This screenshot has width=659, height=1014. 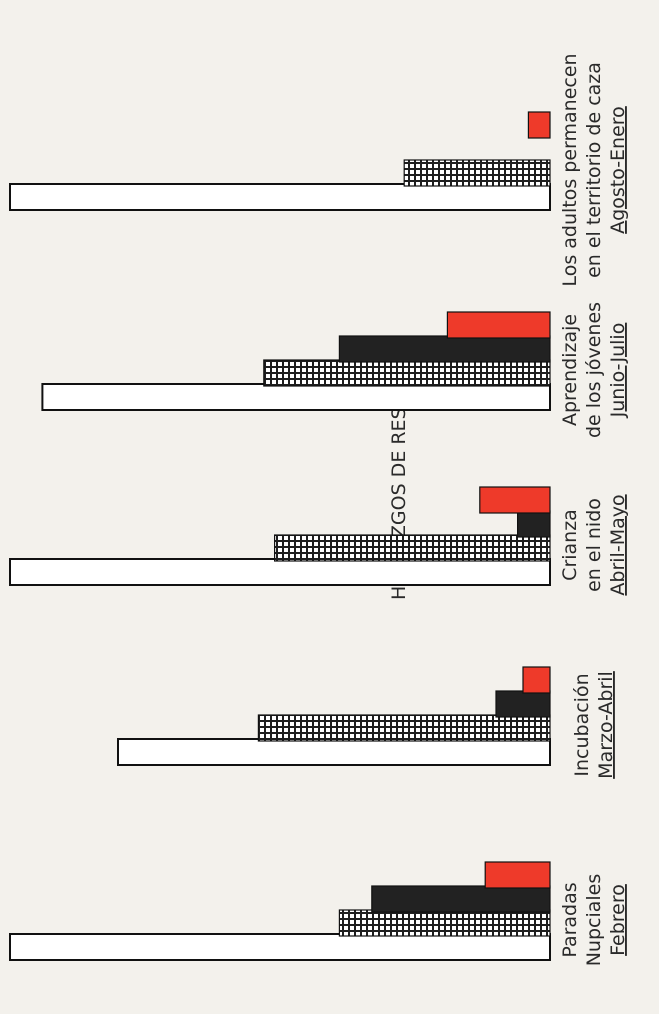 I want to click on category-label-3-line-1: Crianza, so click(x=570, y=545).